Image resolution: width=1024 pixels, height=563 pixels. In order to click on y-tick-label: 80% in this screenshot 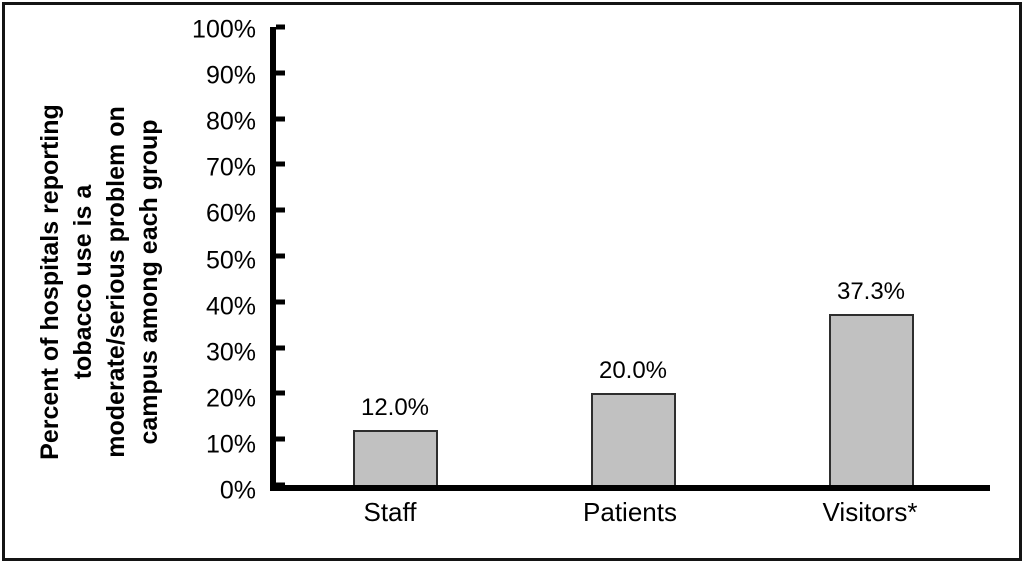, I will do `click(230, 121)`.